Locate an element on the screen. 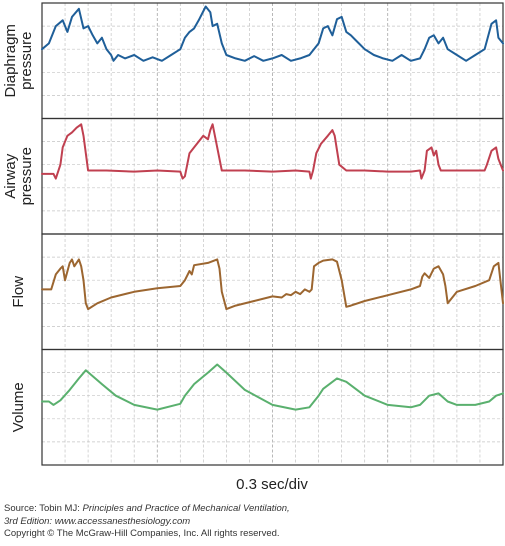 The image size is (505, 546). y-axis-label-line: Flow is located at coordinates (18, 292).